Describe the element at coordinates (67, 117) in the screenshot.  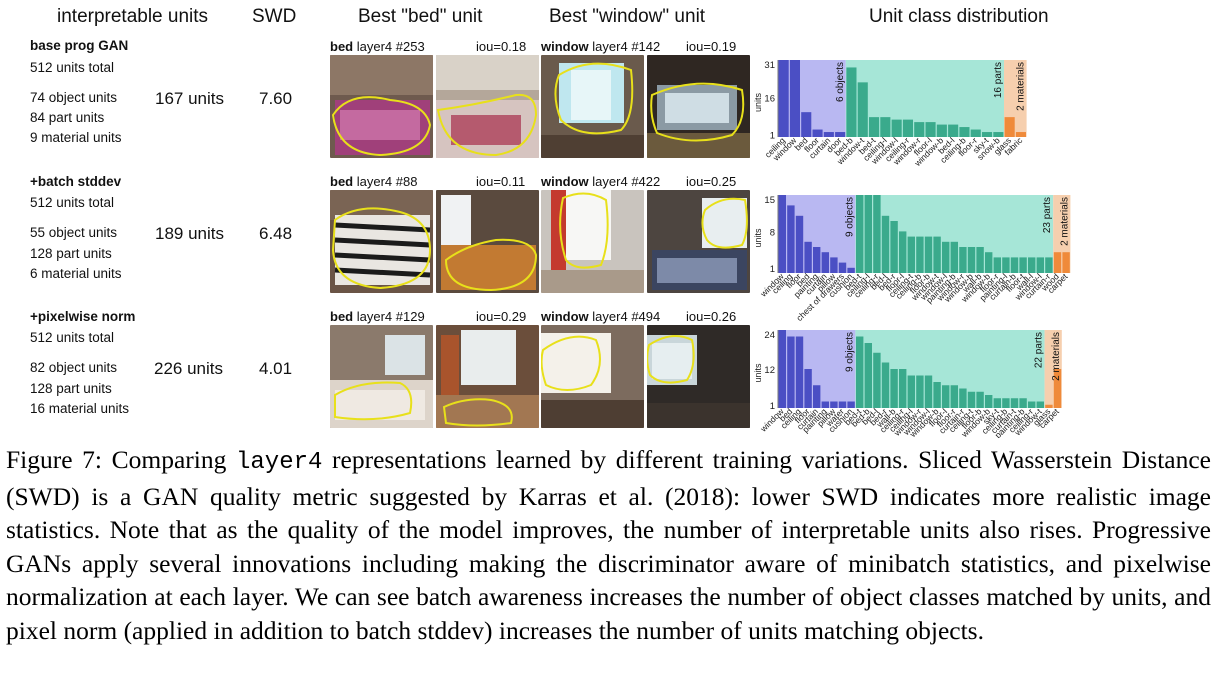
I see `part-units: 84 part units` at that location.